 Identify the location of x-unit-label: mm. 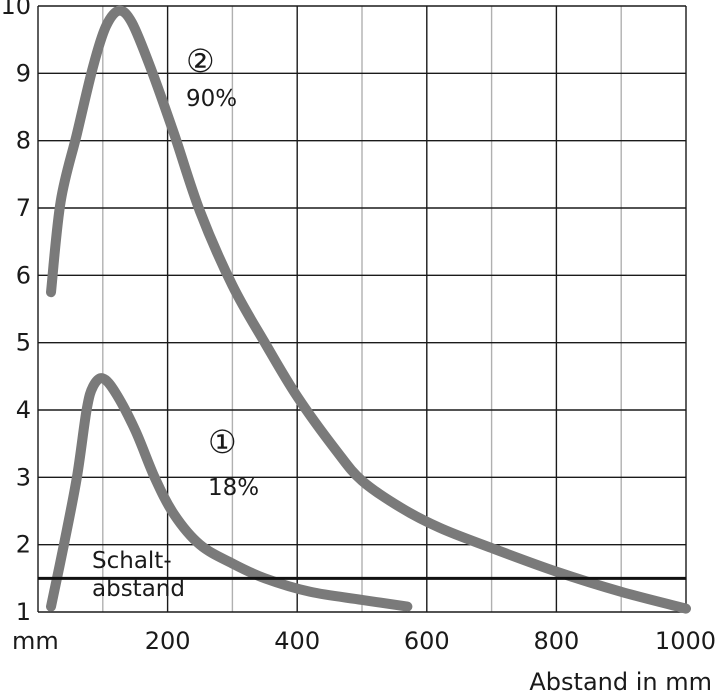
(35, 641).